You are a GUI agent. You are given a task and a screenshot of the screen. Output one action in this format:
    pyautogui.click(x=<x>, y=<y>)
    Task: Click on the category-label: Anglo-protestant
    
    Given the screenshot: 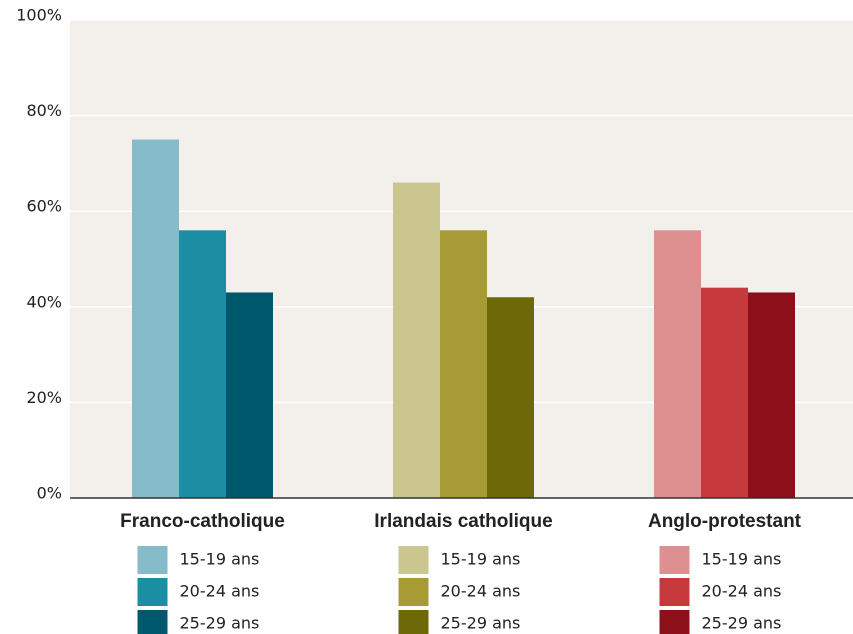 What is the action you would take?
    pyautogui.click(x=725, y=521)
    